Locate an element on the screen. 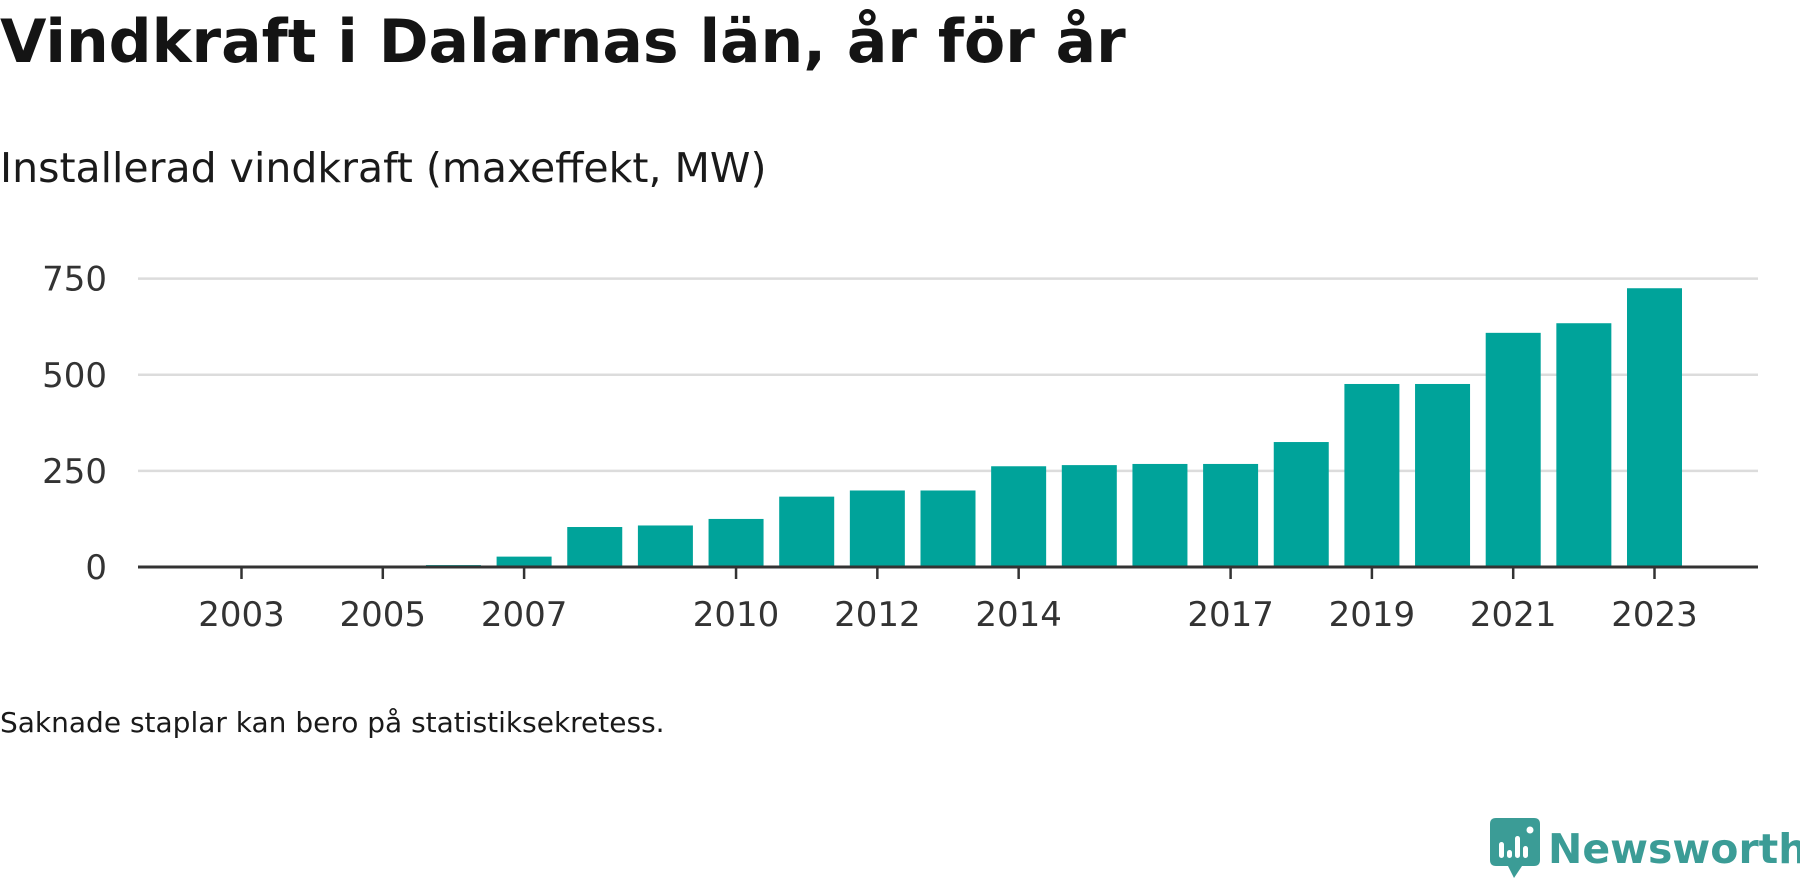 This screenshot has width=1800, height=880. x-tick-label: 2019 is located at coordinates (1372, 615).